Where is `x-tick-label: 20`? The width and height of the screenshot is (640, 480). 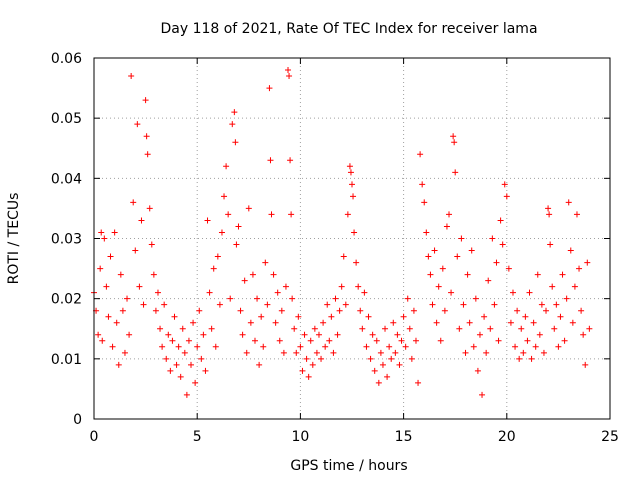
x-tick-label: 20 is located at coordinates (507, 437).